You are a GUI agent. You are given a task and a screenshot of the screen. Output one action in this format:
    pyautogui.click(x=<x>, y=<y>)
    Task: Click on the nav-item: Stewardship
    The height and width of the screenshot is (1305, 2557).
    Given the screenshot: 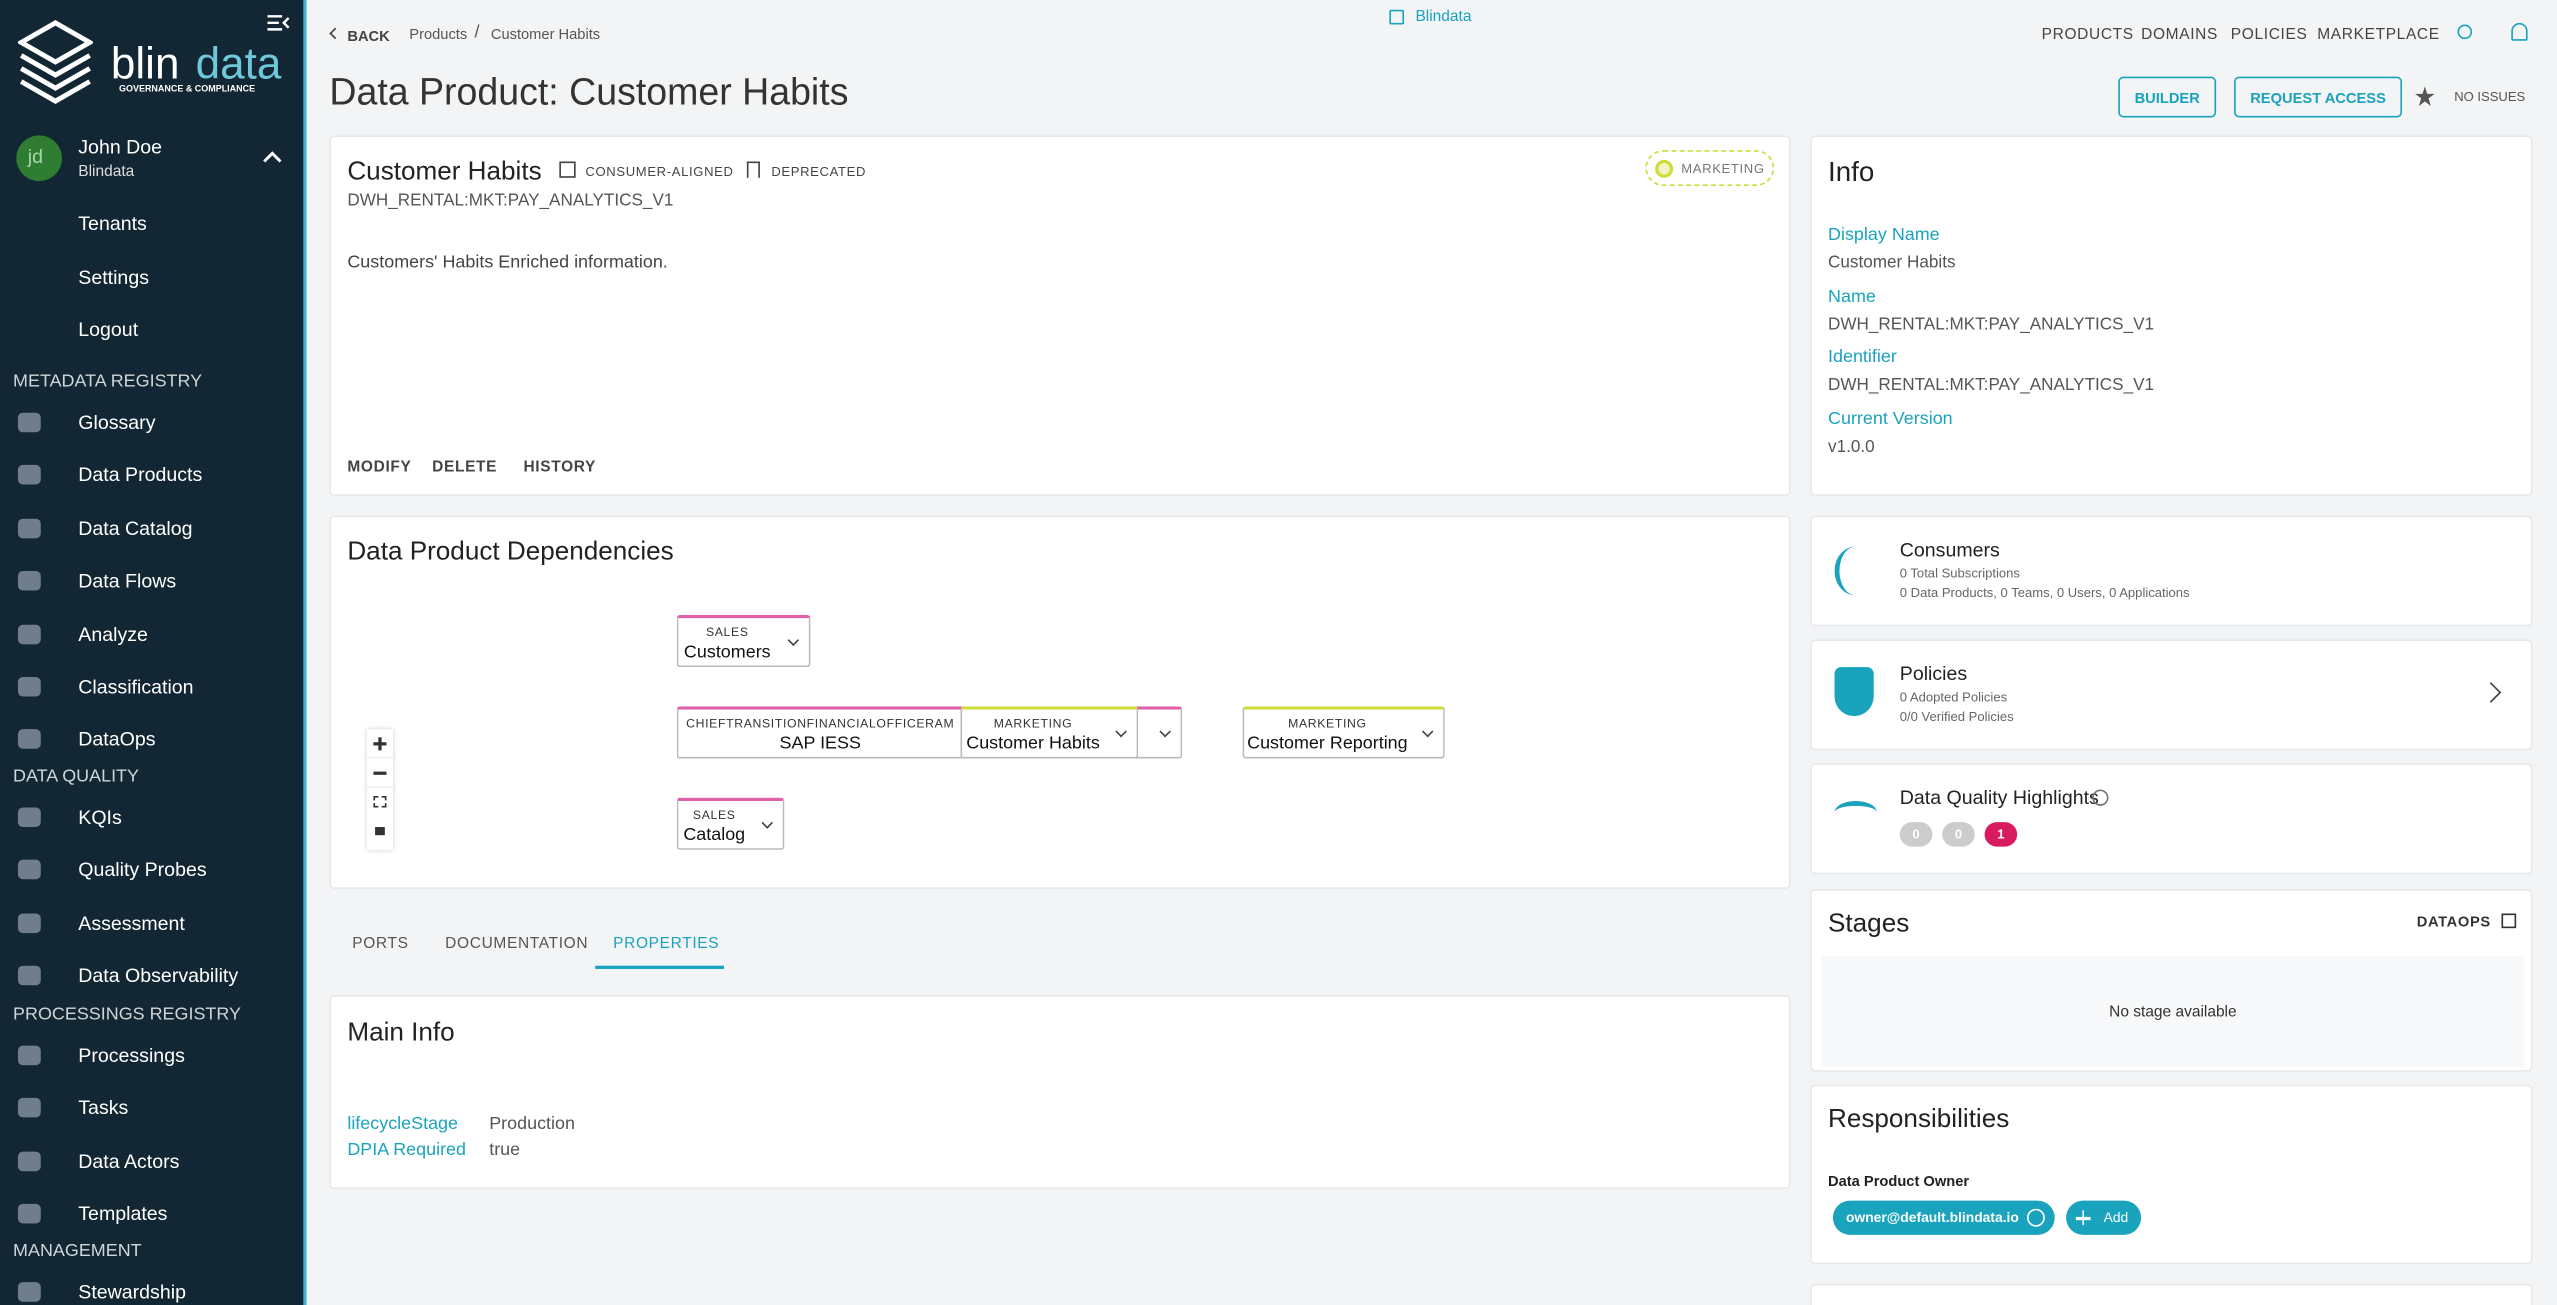 What is the action you would take?
    pyautogui.click(x=132, y=1292)
    